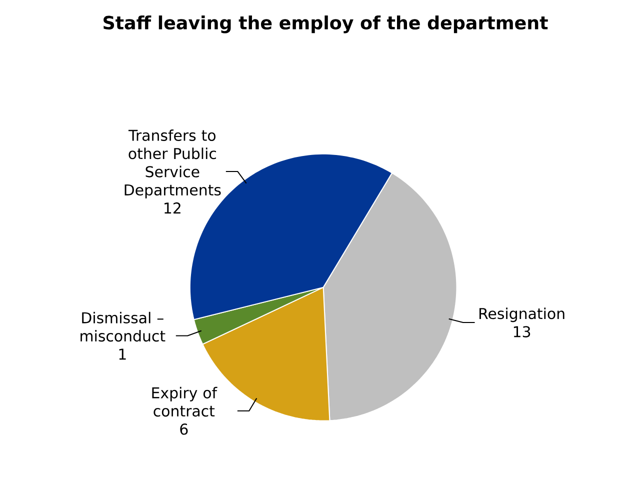  Describe the element at coordinates (122, 354) in the screenshot. I see `data-label: 1` at that location.